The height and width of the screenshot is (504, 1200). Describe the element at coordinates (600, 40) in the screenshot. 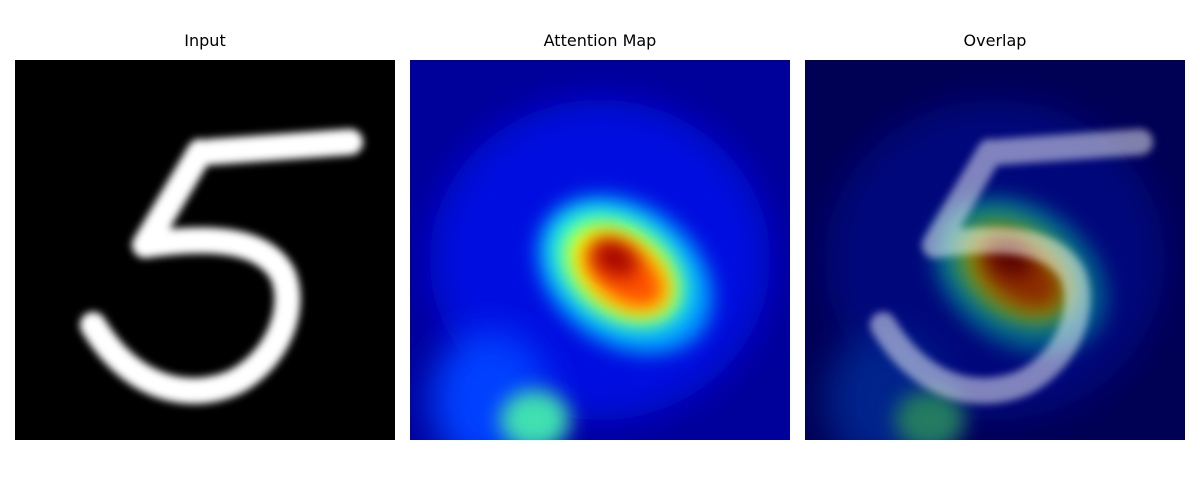

I see `panel-title: Attention Map` at that location.